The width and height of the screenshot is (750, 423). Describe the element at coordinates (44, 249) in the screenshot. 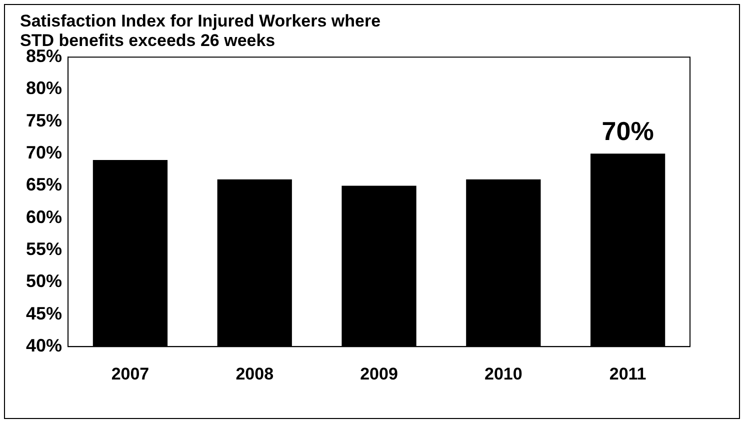

I see `y-tick-label: 55%` at that location.